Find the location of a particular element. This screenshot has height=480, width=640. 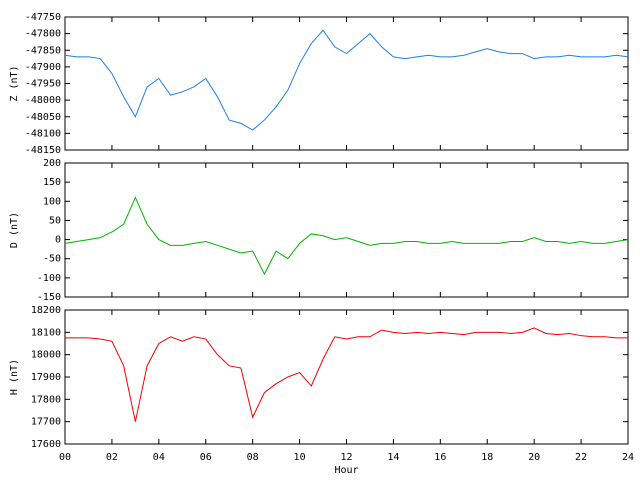

x-axis-label: Hour is located at coordinates (346, 470).